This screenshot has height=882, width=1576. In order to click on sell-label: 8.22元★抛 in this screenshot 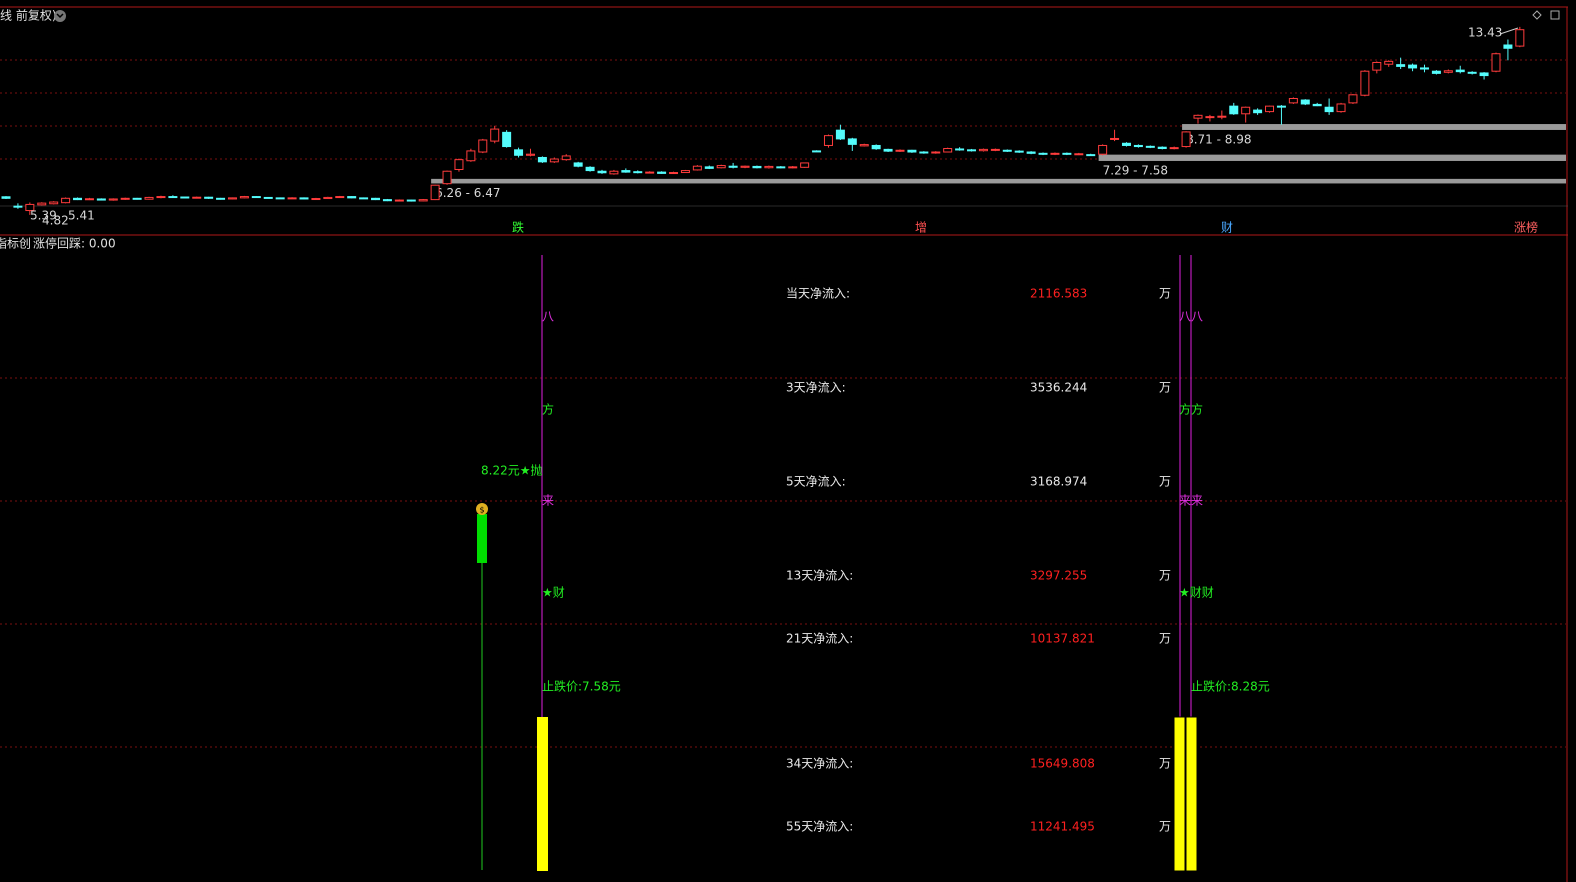, I will do `click(511, 470)`.